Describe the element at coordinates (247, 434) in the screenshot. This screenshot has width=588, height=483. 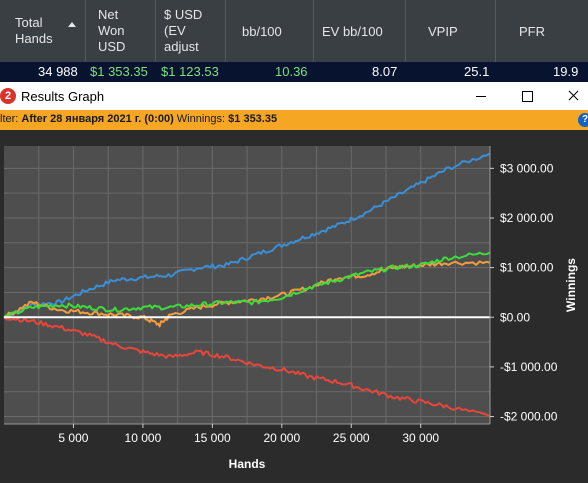
I see `x-axis-ticks: 5 000 10 000 15 000 20 000 25 000 30 000` at that location.